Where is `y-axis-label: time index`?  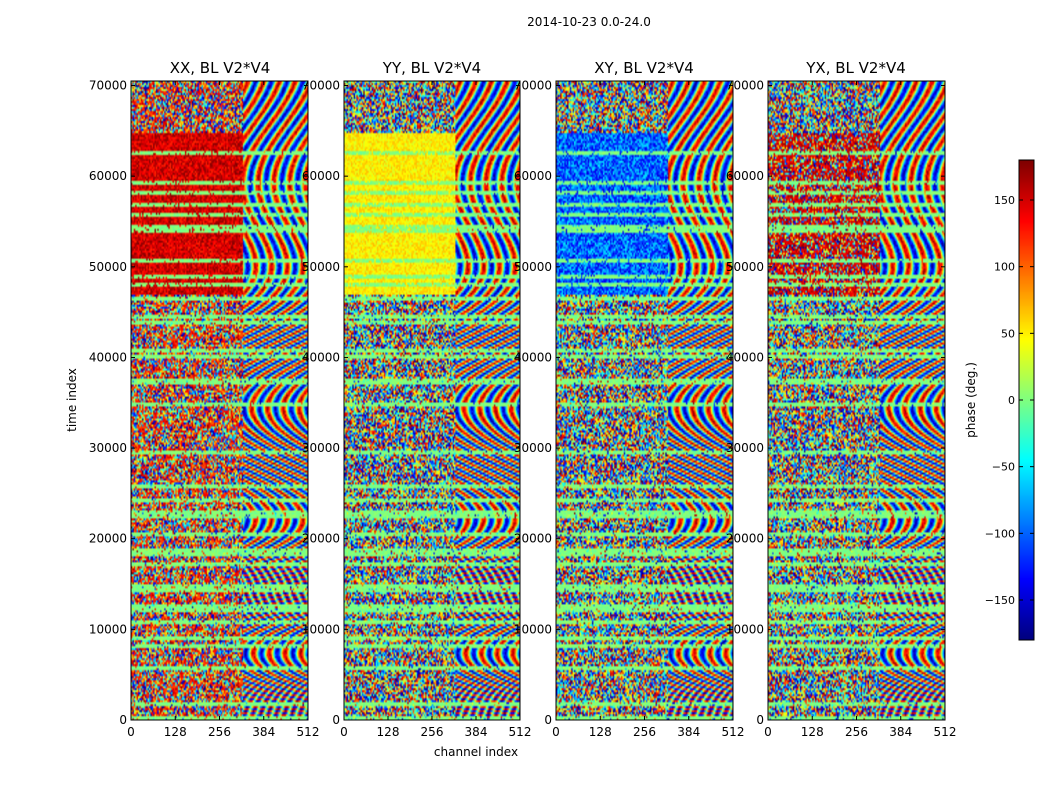 y-axis-label: time index is located at coordinates (72, 400).